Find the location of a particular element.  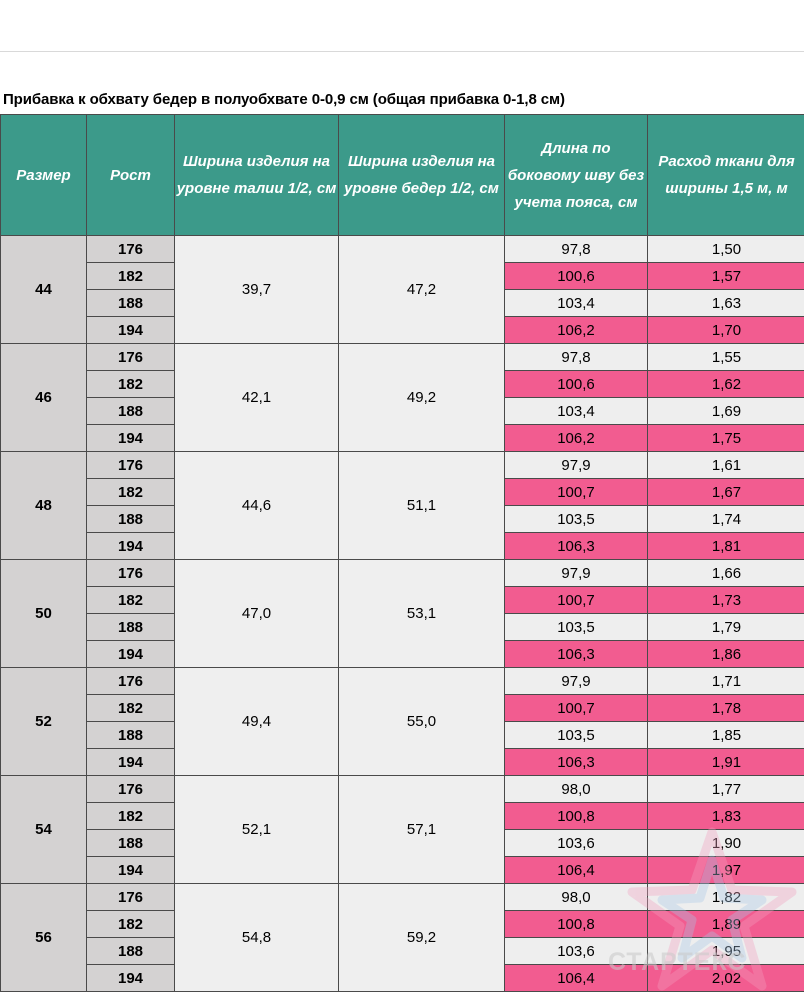

table-row: 182 100,8 1,89 is located at coordinates (402, 924).